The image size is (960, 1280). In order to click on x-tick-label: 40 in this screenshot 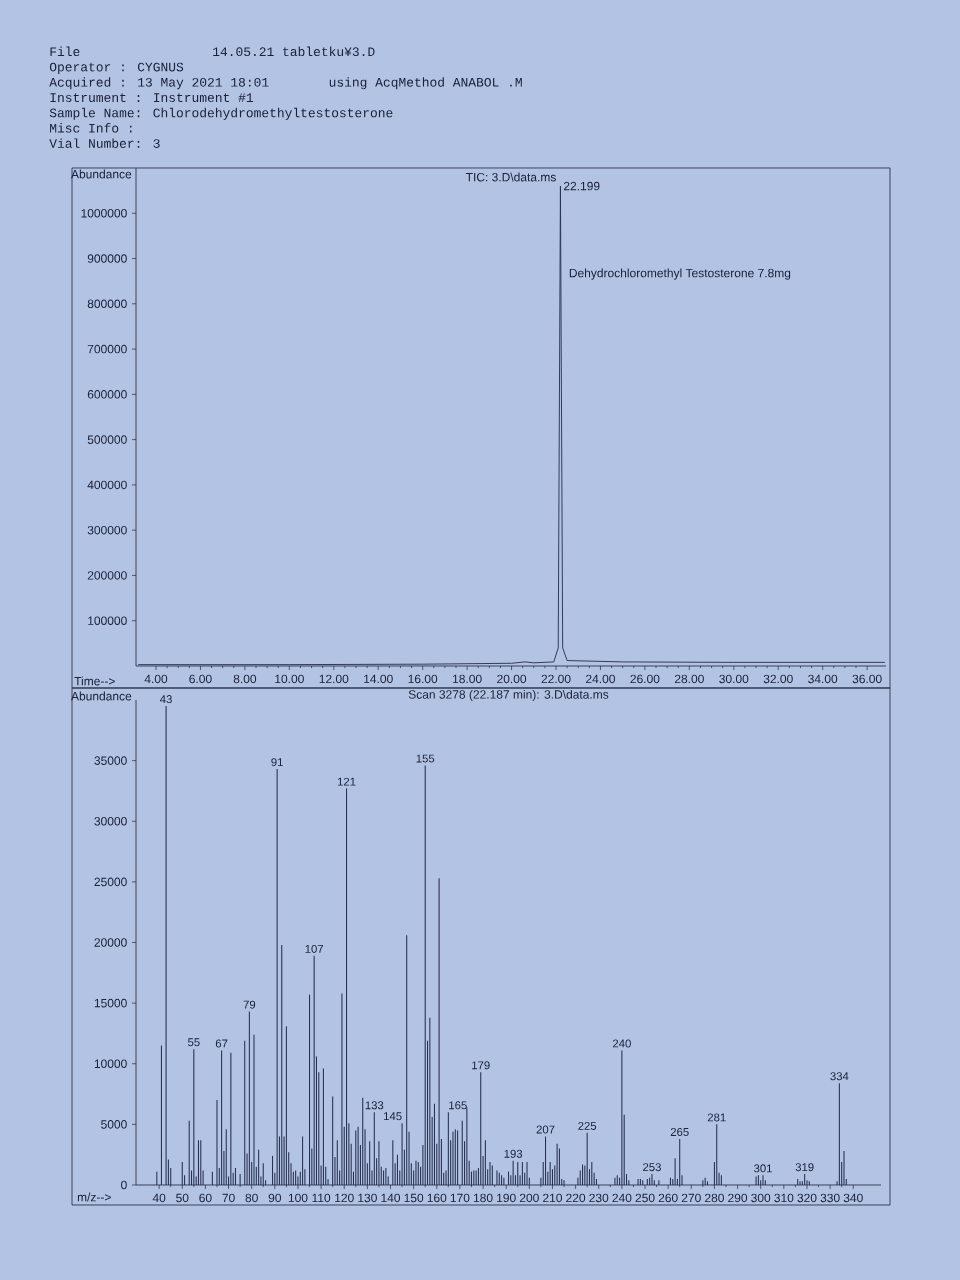, I will do `click(159, 1198)`.